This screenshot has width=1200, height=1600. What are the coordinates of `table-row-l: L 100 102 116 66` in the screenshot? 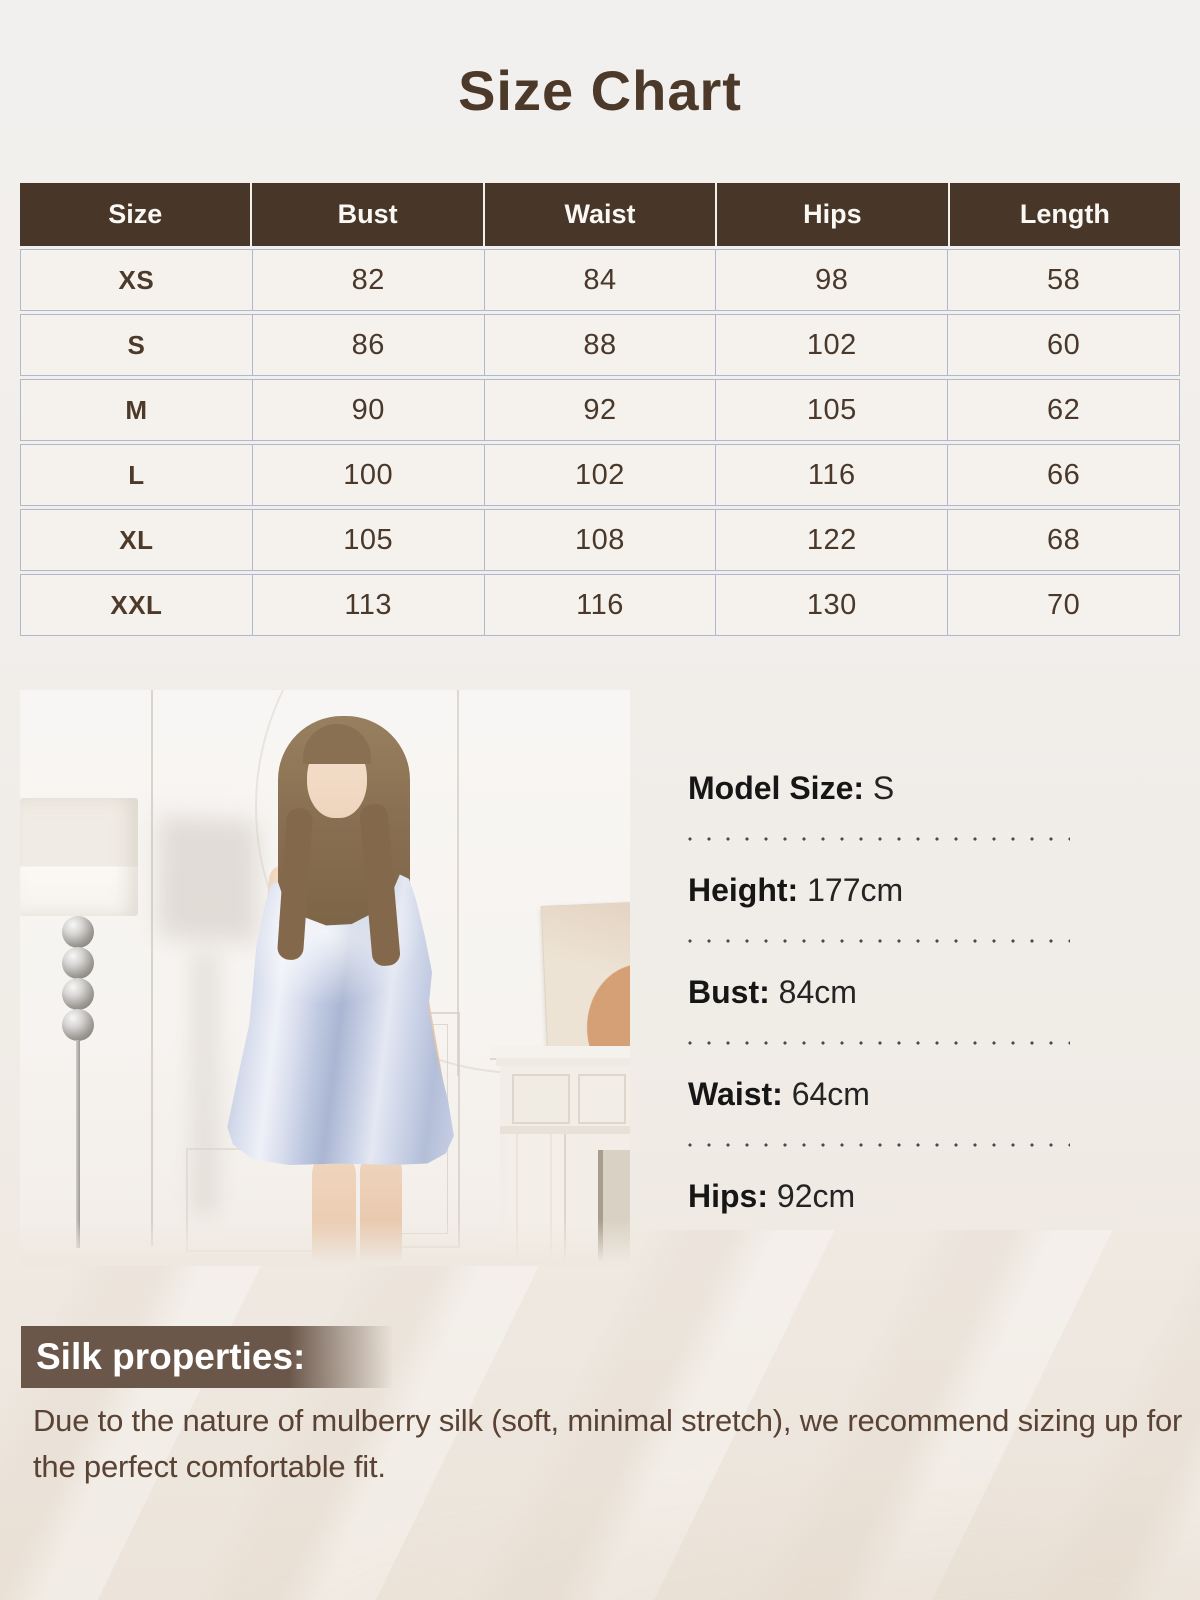 It's located at (600, 475).